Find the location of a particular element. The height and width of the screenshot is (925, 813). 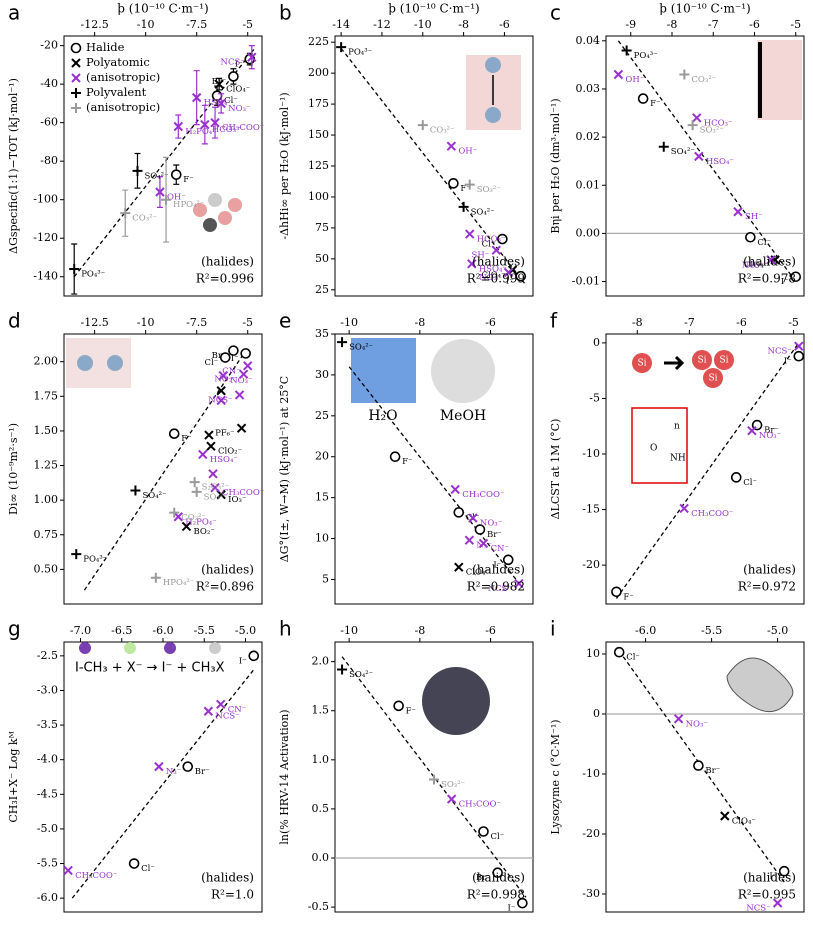

y-axis-label: -ΔhHi∞ per H₂O (kJ·mol⁻¹) is located at coordinates (284, 165).